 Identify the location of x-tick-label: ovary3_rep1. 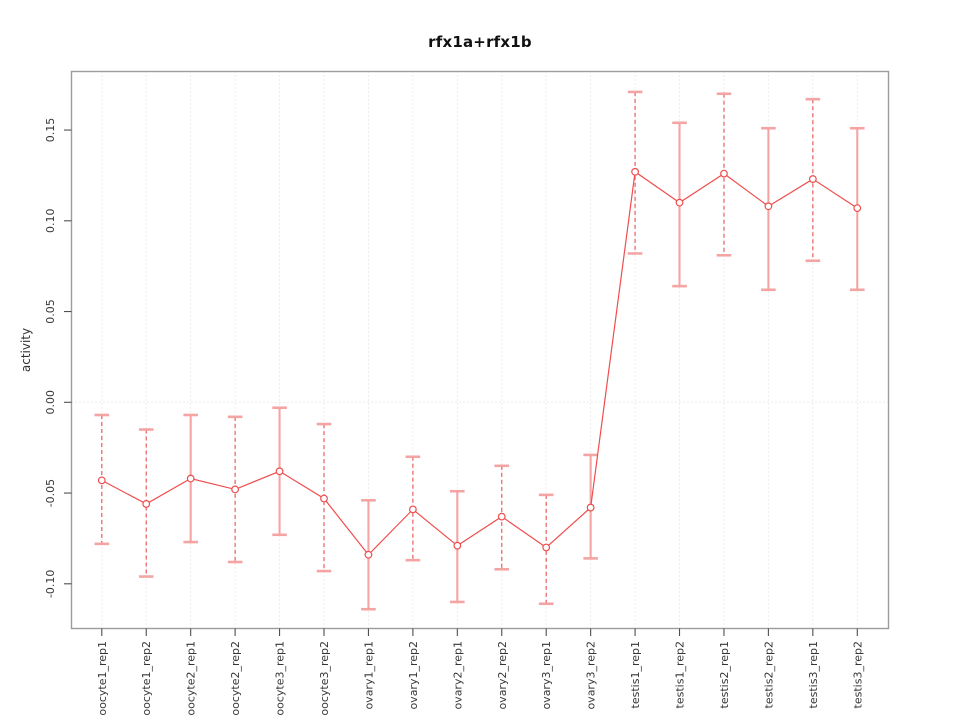
(546, 675).